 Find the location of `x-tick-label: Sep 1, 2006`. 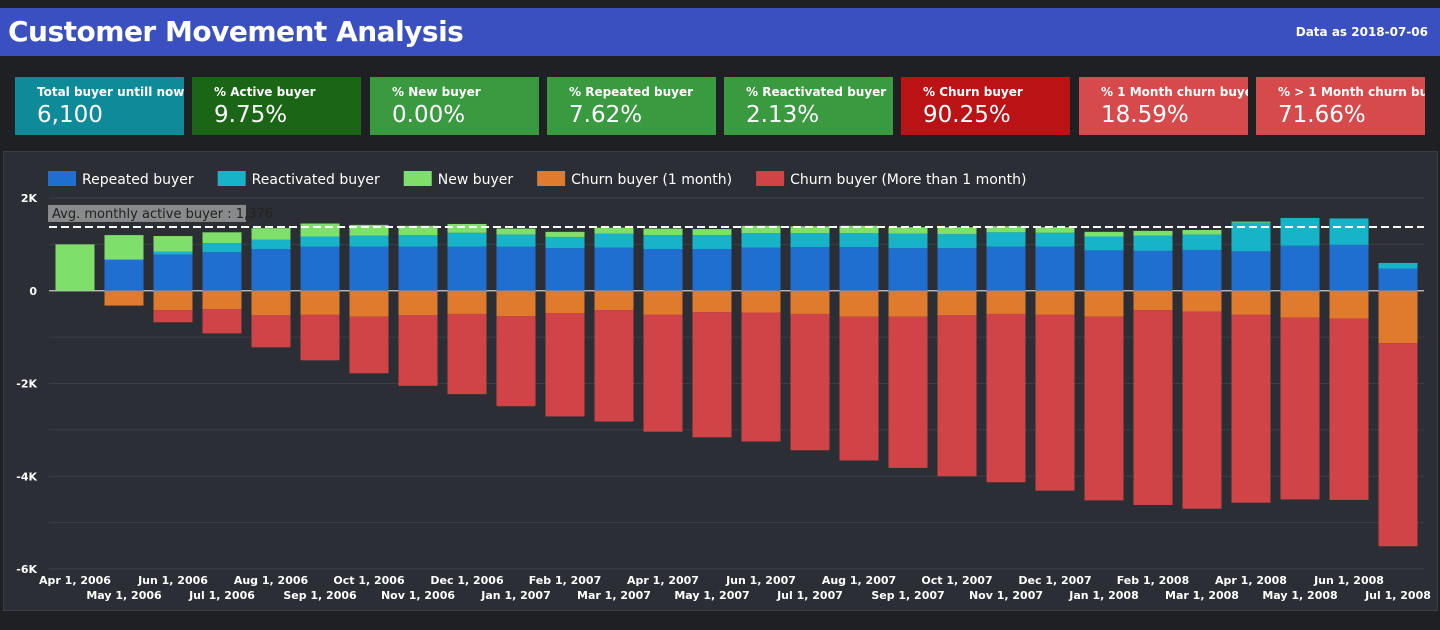

x-tick-label: Sep 1, 2006 is located at coordinates (320, 595).